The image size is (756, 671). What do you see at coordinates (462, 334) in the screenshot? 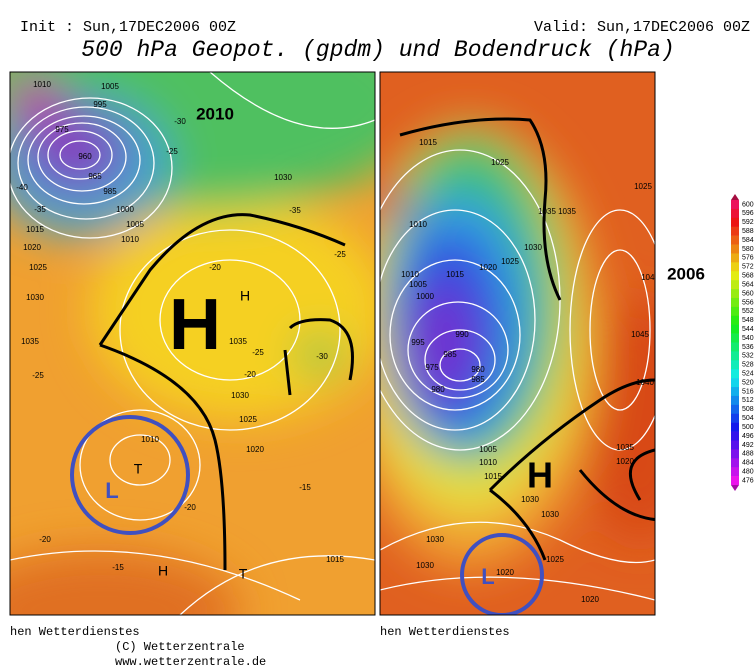
I see `contour-label: 990` at bounding box center [462, 334].